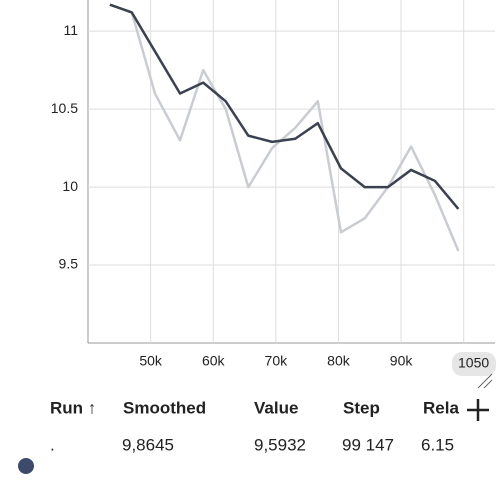  I want to click on y-tick-label: 9.5, so click(69, 264).